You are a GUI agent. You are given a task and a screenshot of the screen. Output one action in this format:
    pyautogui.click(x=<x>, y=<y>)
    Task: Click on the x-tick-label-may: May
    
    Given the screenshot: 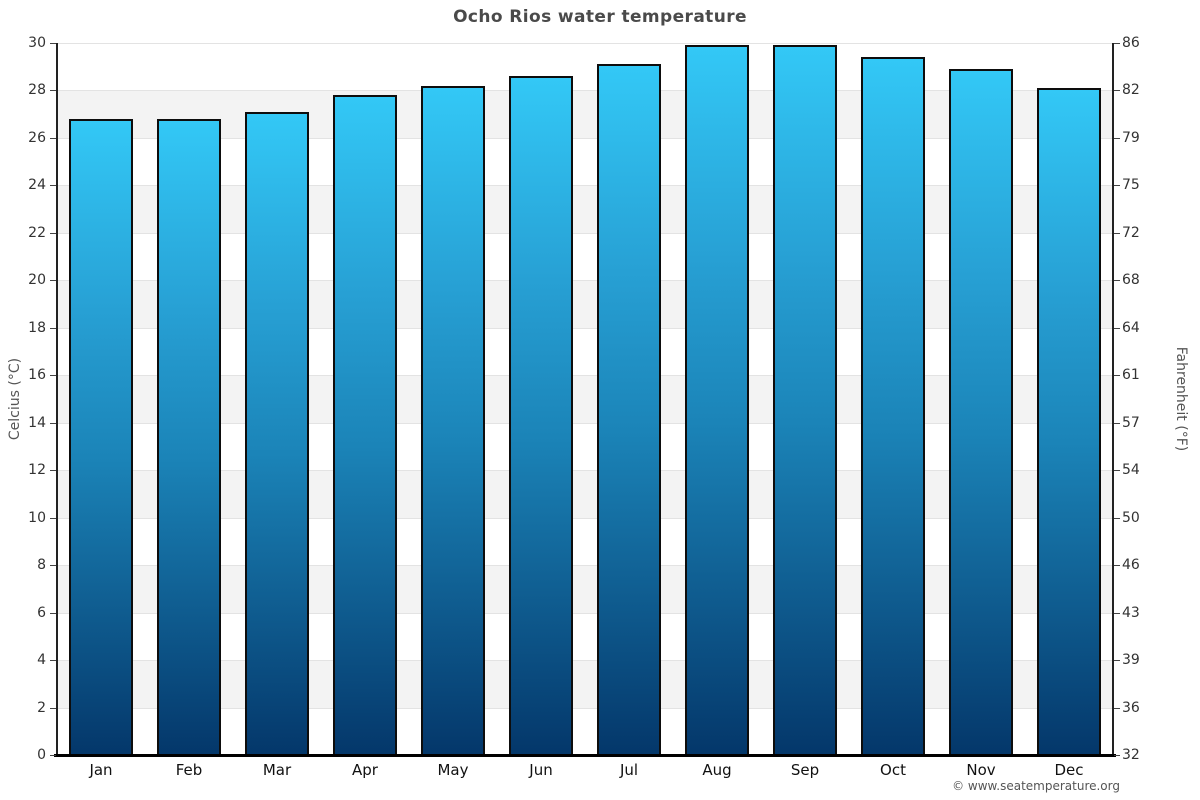 What is the action you would take?
    pyautogui.click(x=453, y=770)
    